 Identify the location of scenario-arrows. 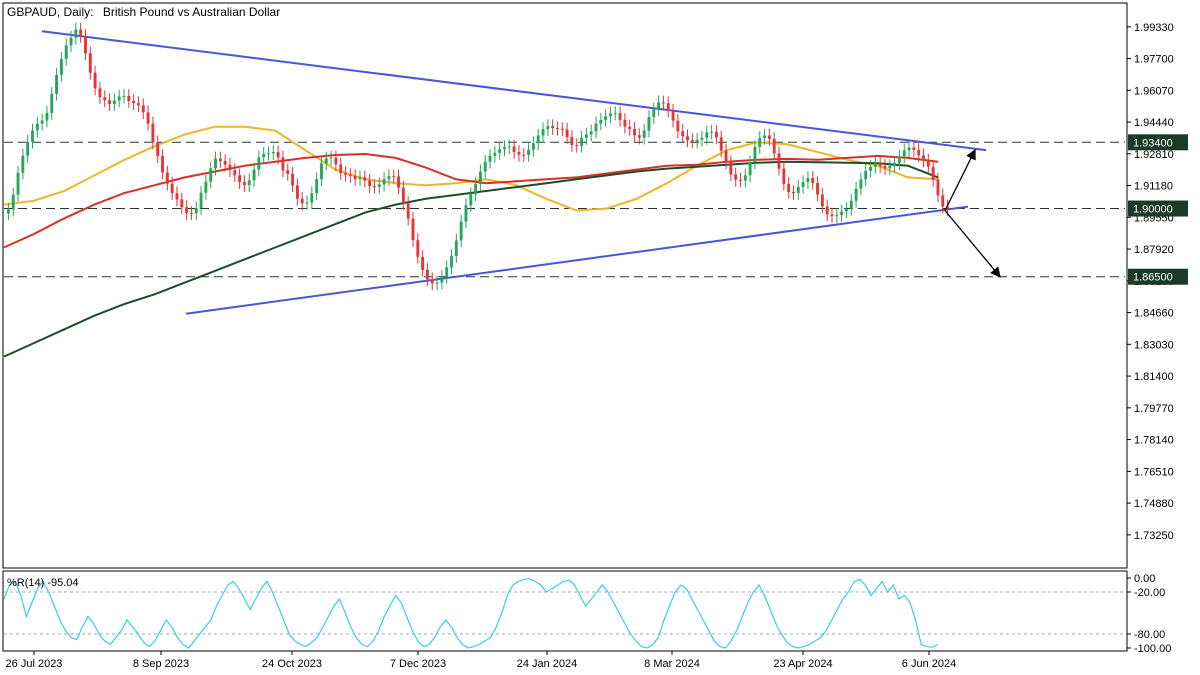
(972, 213).